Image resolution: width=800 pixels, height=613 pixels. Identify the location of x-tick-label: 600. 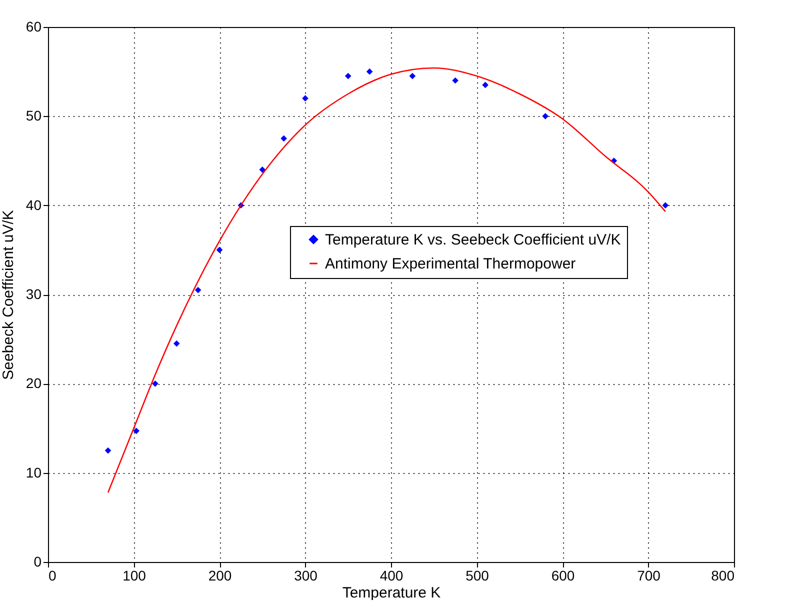
(563, 576).